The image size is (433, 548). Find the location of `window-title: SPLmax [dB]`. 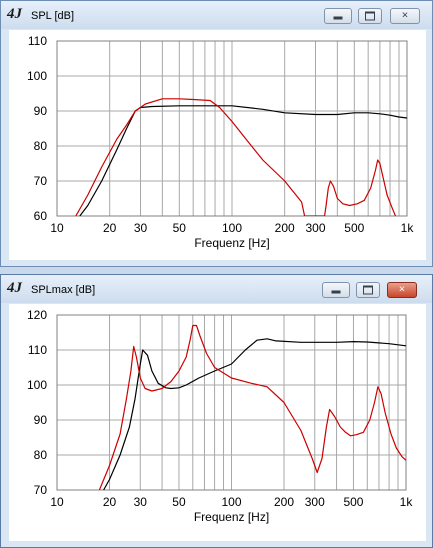

window-title: SPLmax [dB] is located at coordinates (63, 290).